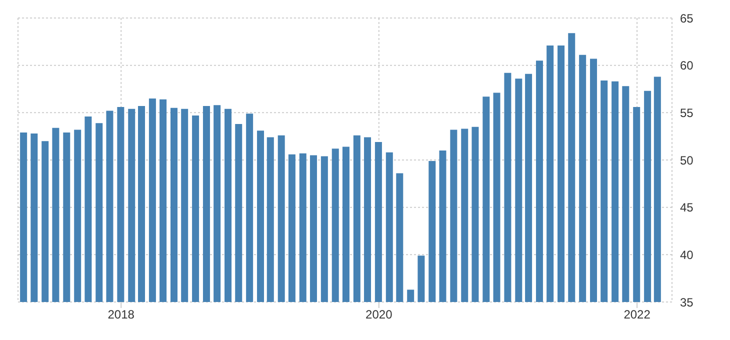 The width and height of the screenshot is (730, 340). What do you see at coordinates (687, 65) in the screenshot?
I see `y-tick-label: 60` at bounding box center [687, 65].